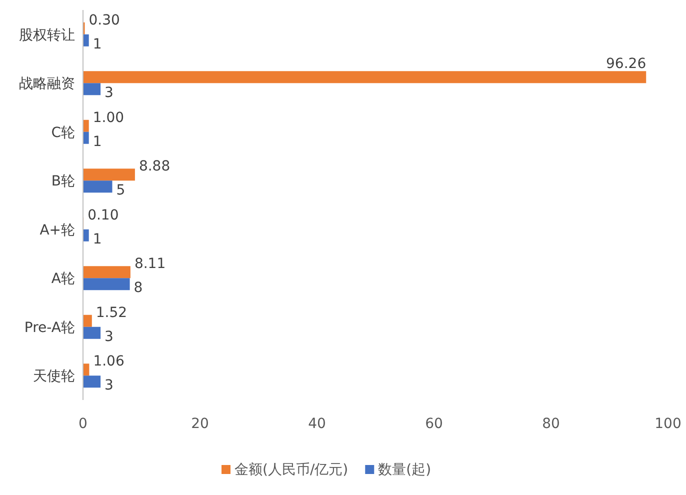 The height and width of the screenshot is (495, 686). I want to click on y-tick-label: 战略融资, so click(47, 84).